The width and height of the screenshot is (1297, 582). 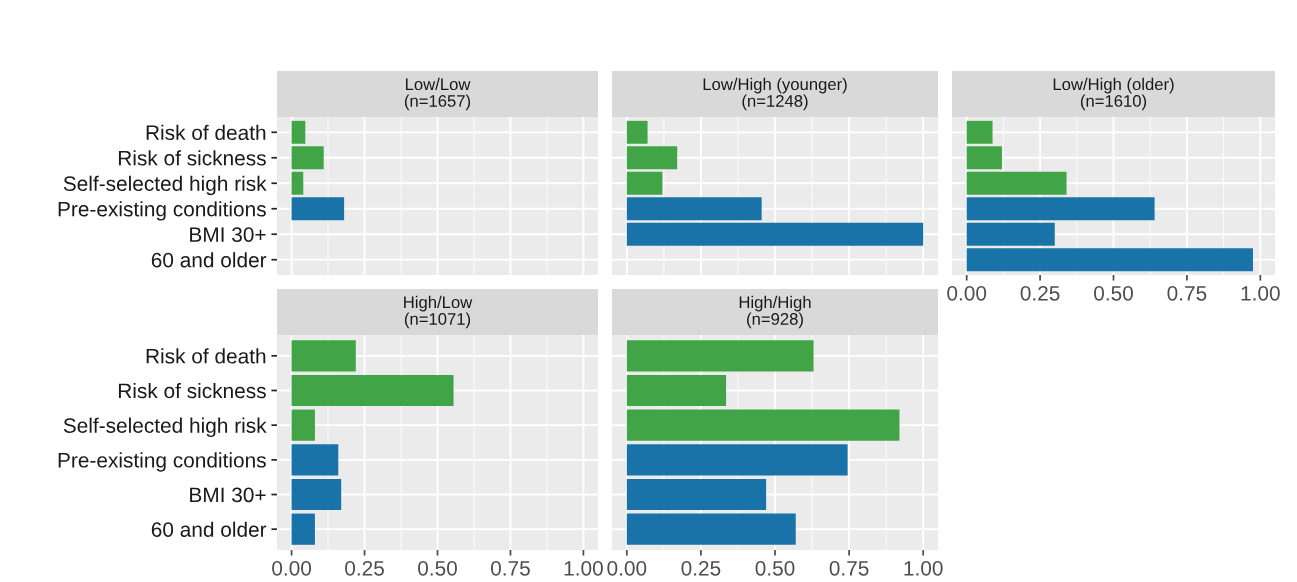 I want to click on chart-title: Low/High (older) (n=1610), so click(x=1113, y=94).